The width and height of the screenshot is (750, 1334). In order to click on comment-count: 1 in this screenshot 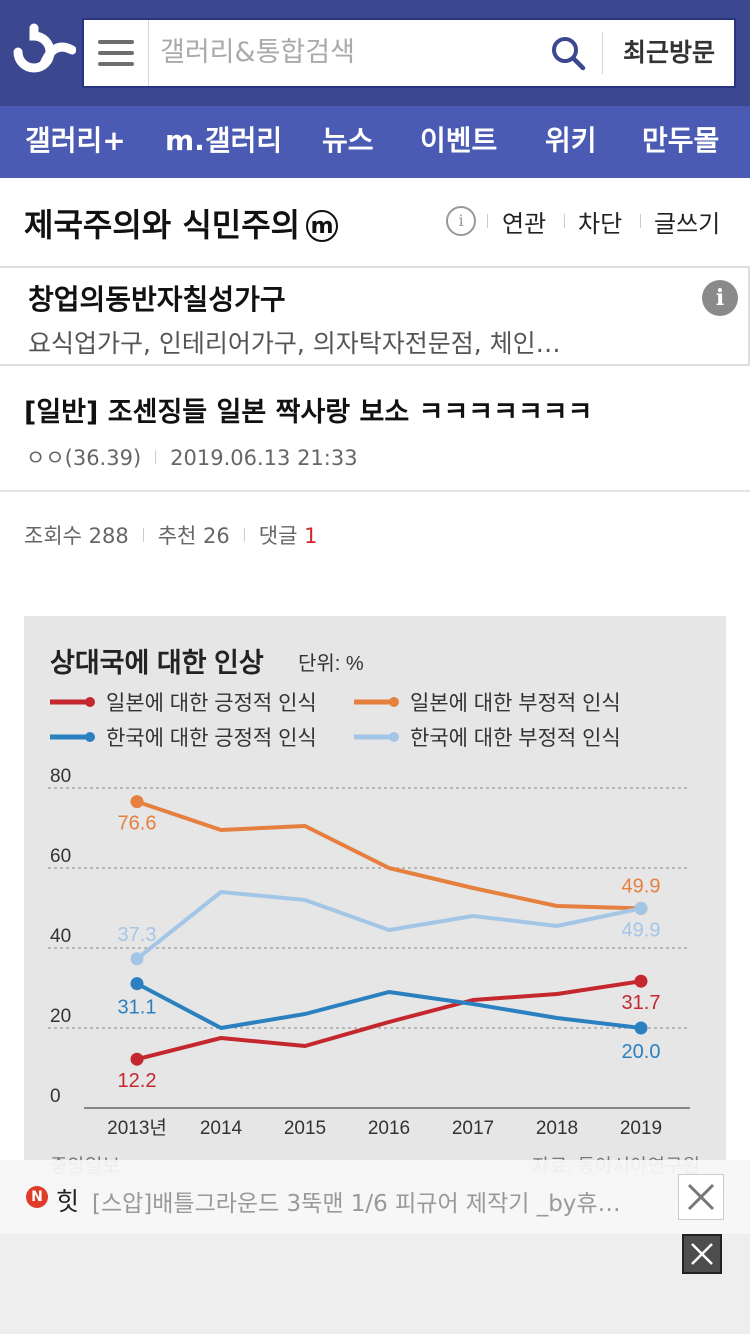, I will do `click(311, 536)`.